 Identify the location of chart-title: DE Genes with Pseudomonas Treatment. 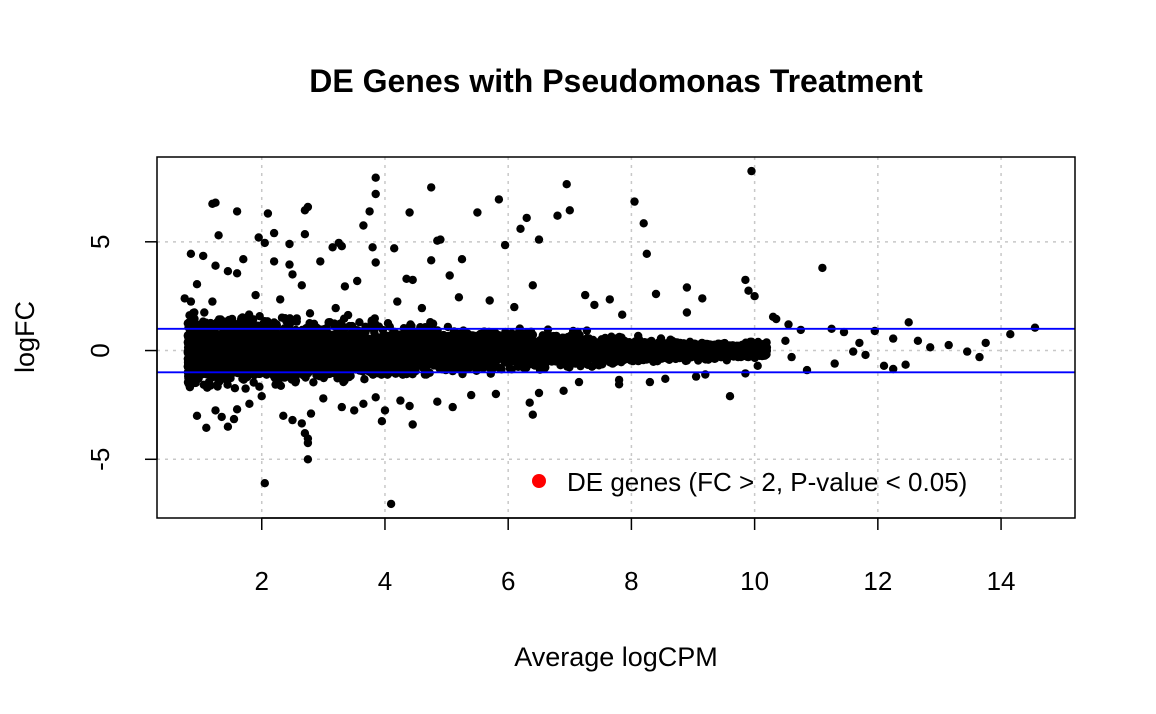
(616, 81).